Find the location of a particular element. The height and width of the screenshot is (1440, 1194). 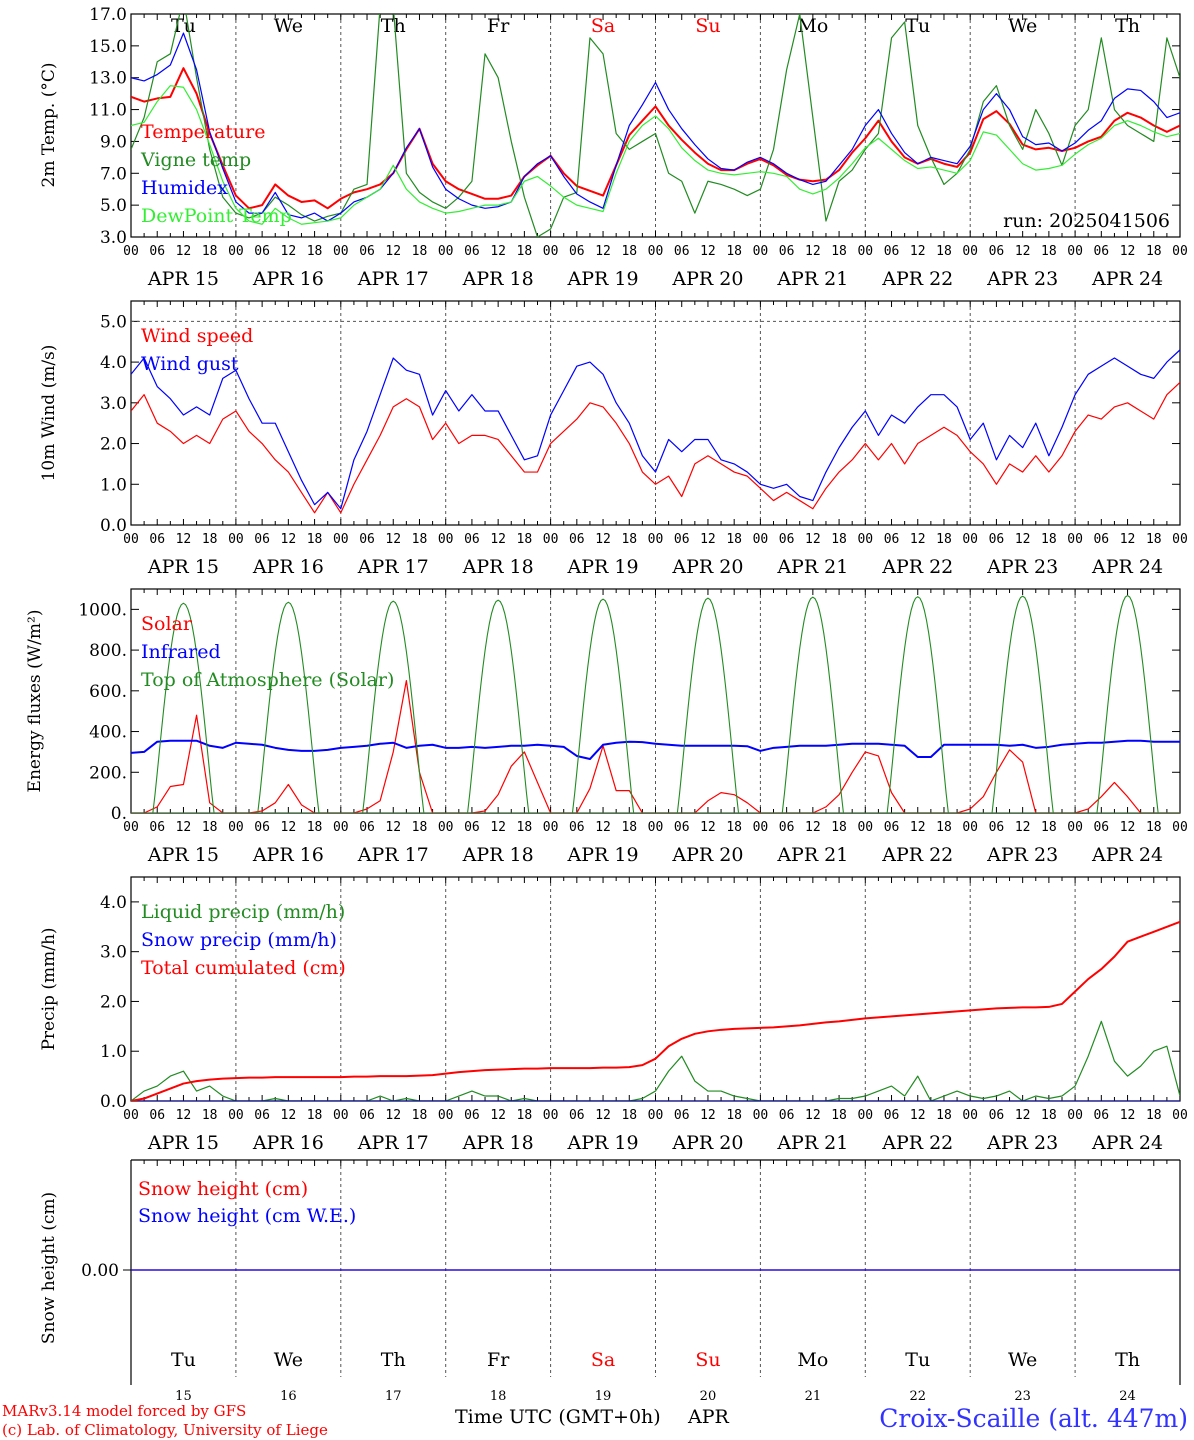

series-group is located at coordinates (655, 125).